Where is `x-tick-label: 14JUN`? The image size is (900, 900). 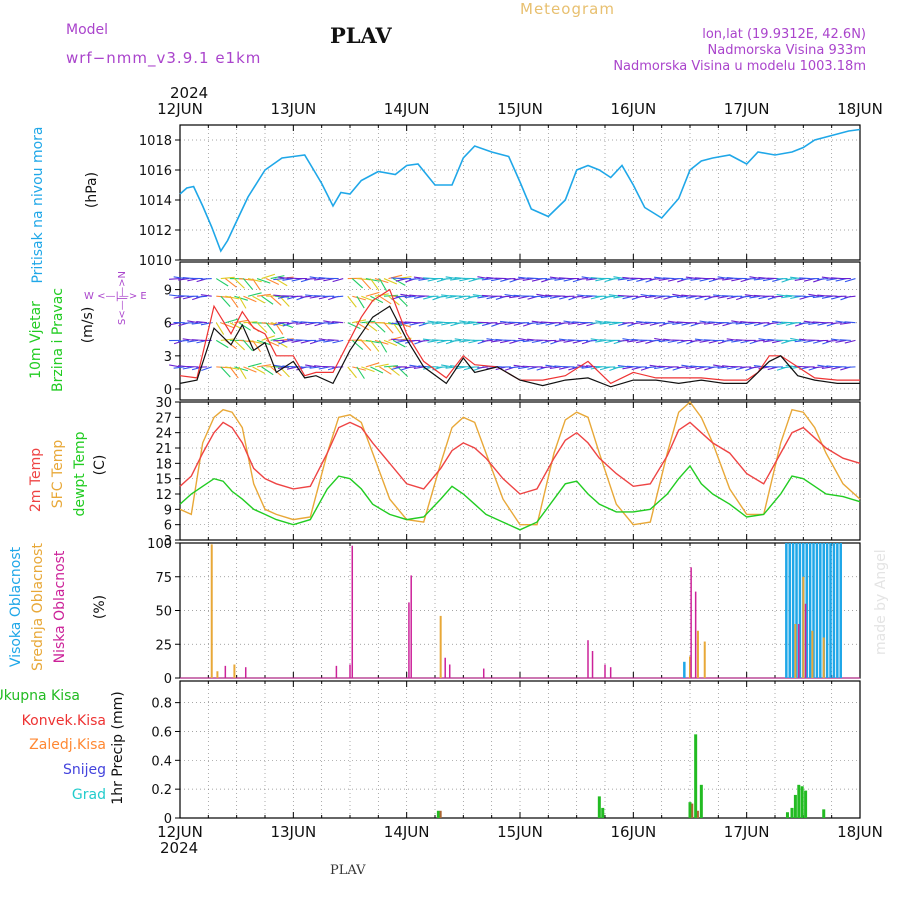 x-tick-label: 14JUN is located at coordinates (407, 832).